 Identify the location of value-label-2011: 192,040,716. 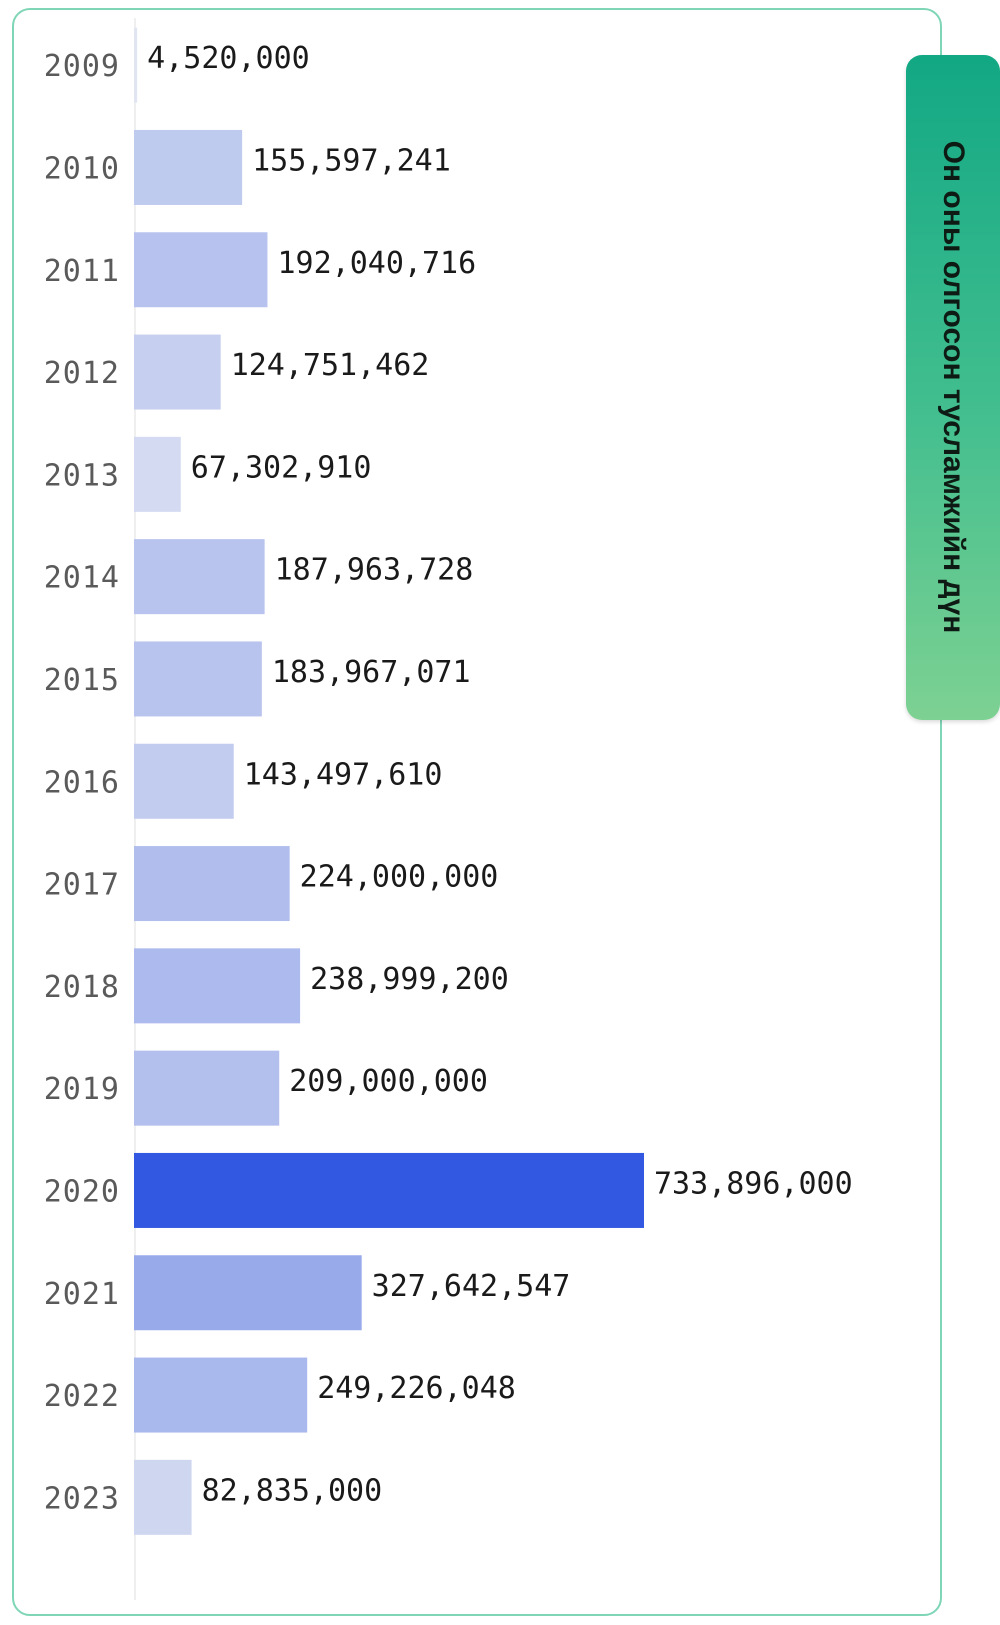
(376, 263).